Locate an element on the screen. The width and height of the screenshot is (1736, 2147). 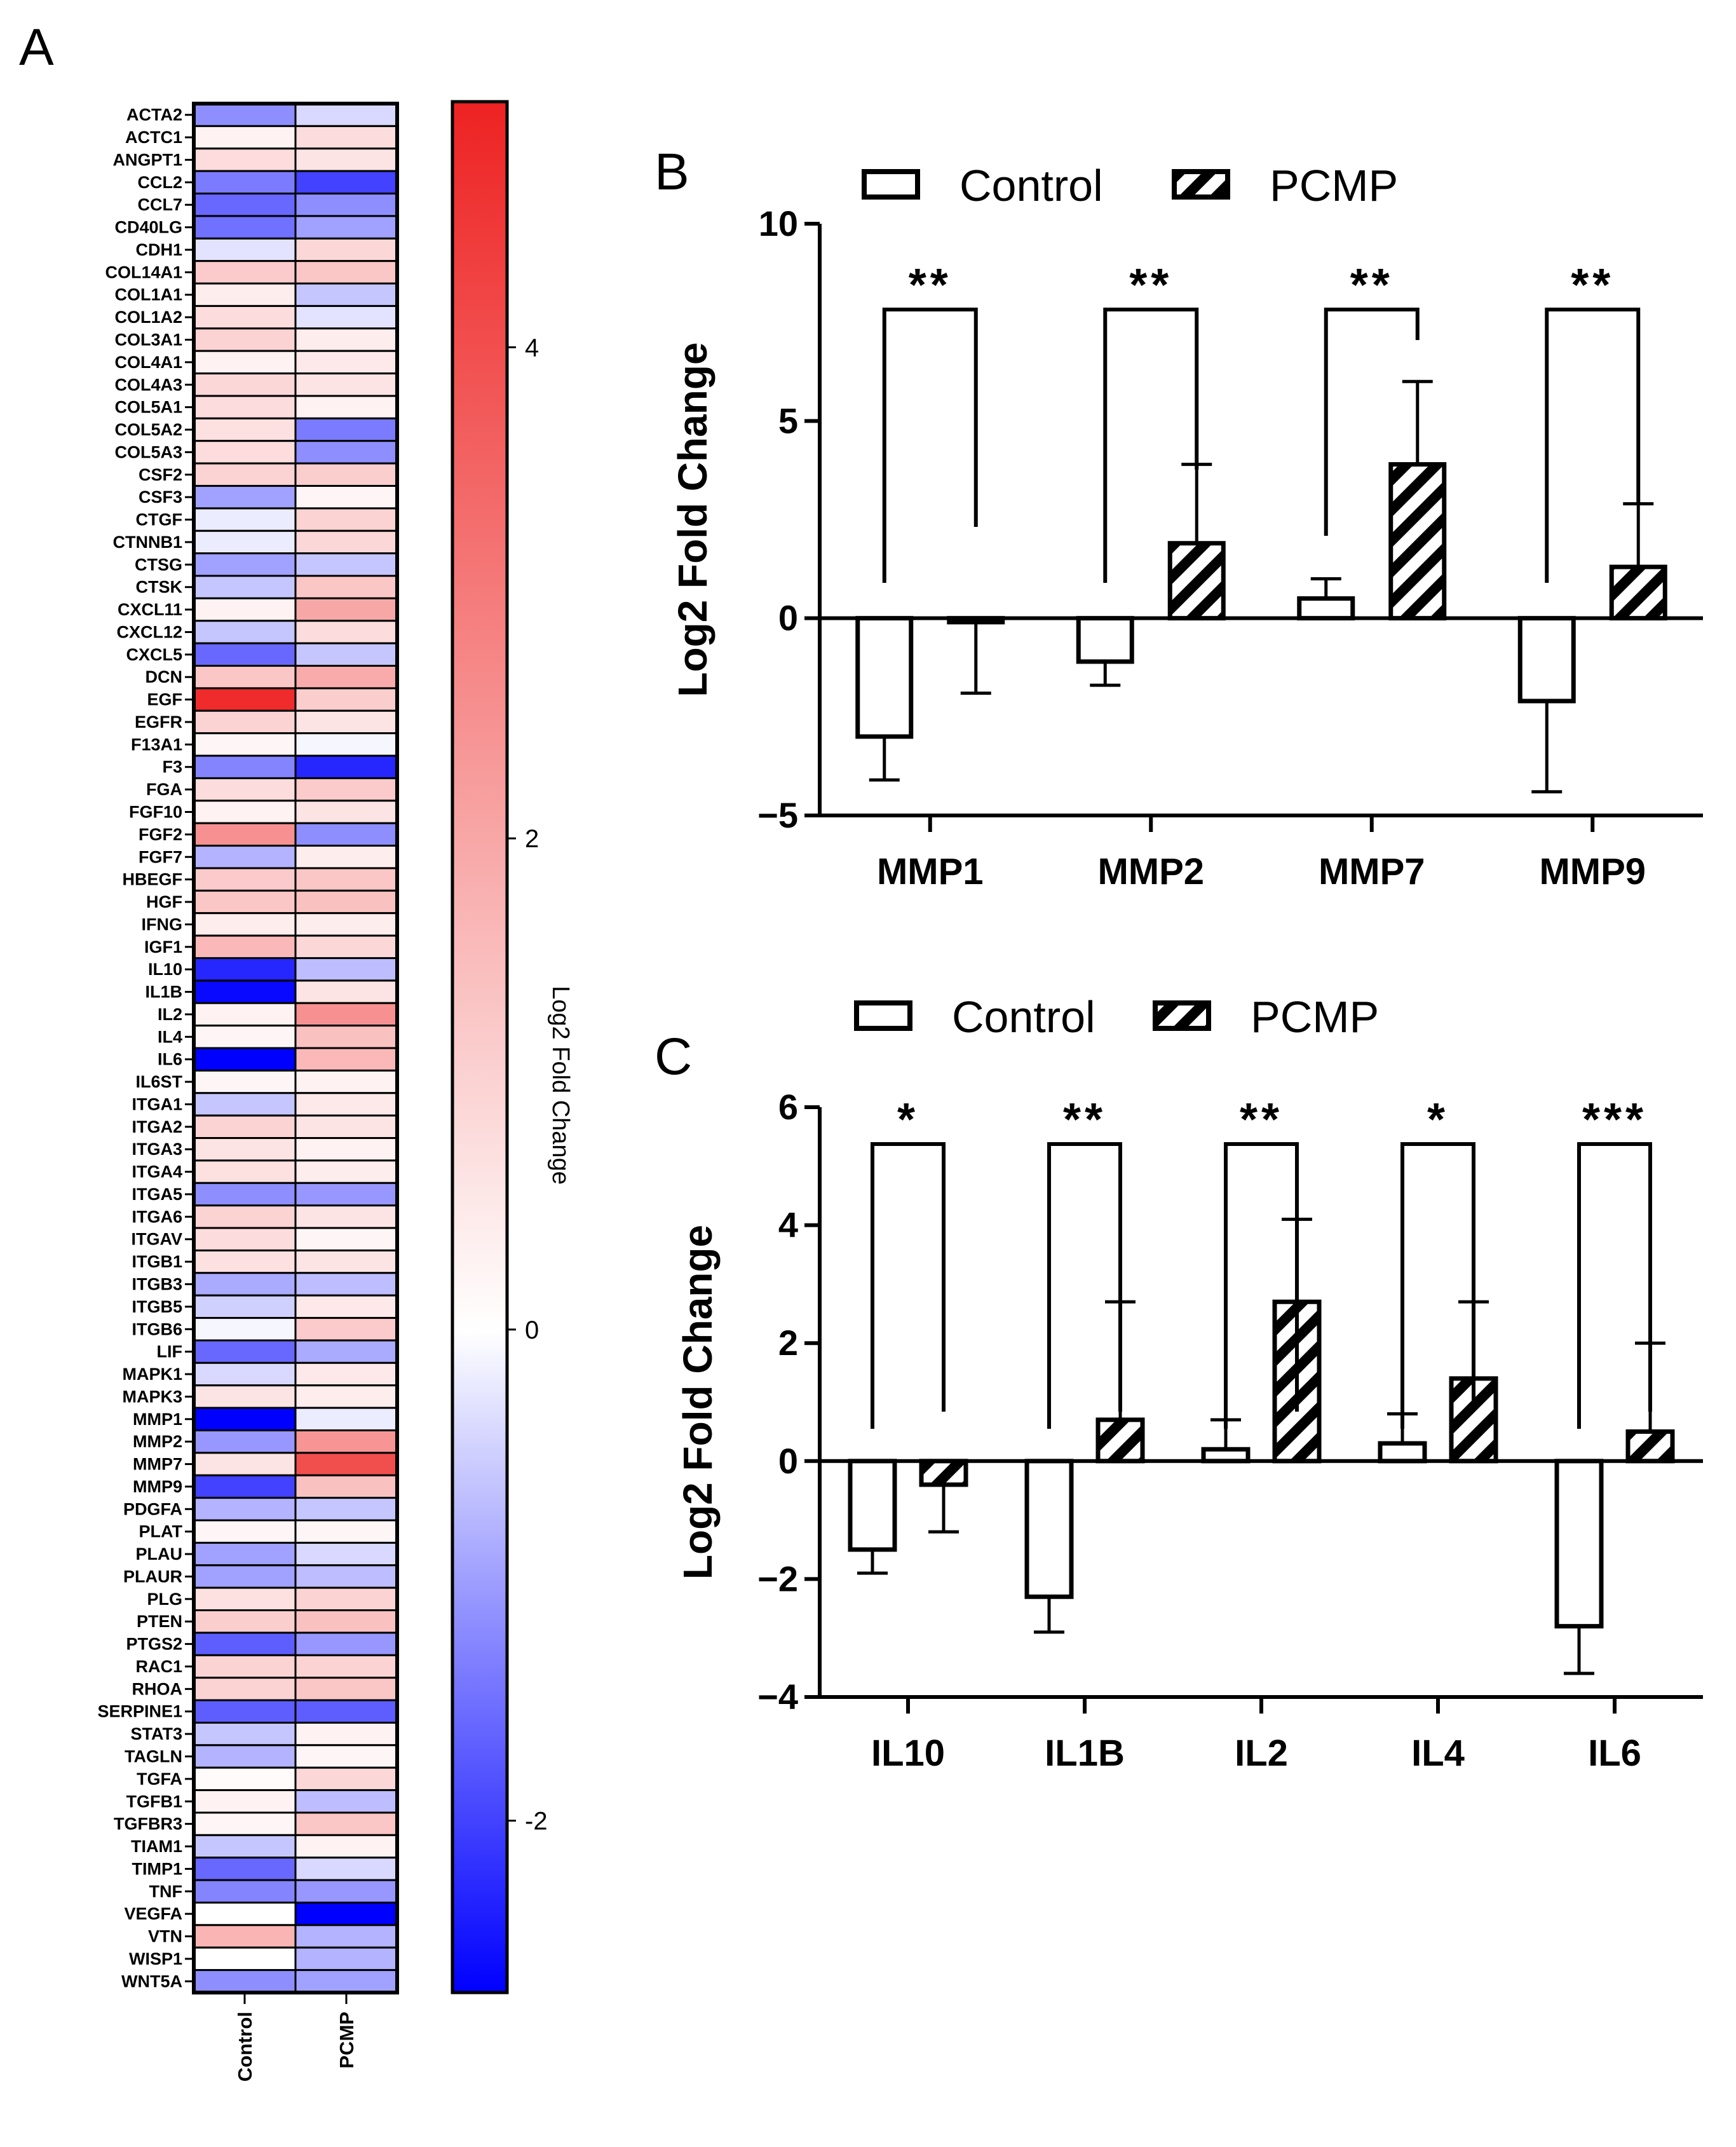
gene-label: IGF1 is located at coordinates (163, 947).